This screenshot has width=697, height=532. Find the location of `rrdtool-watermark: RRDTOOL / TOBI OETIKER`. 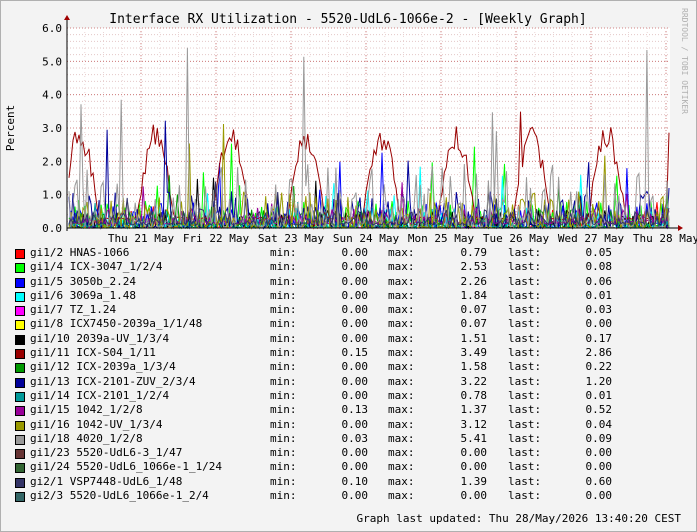

rrdtool-watermark: RRDTOOL / TOBI OETIKER is located at coordinates (684, 61).